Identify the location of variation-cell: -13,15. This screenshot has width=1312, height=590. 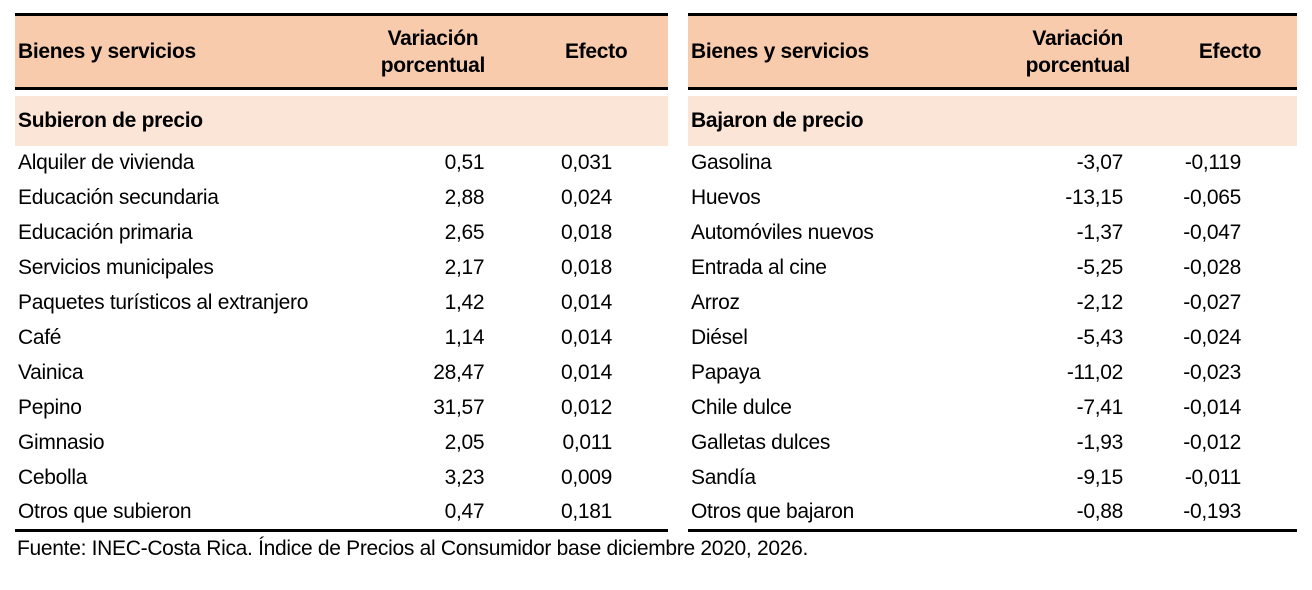
(1094, 197).